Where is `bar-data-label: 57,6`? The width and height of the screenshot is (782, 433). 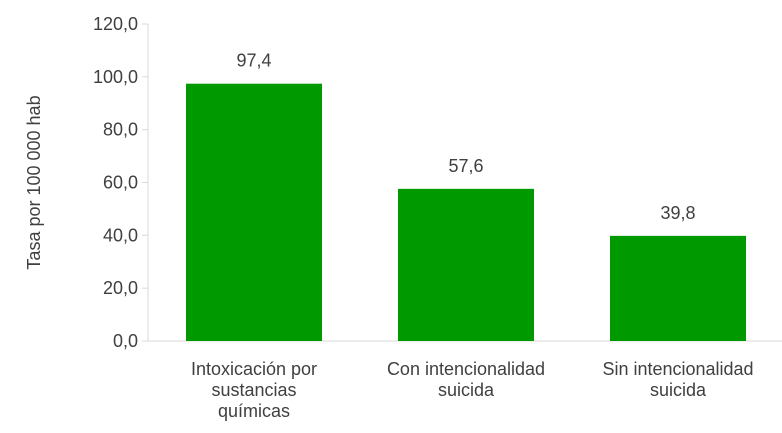 bar-data-label: 57,6 is located at coordinates (465, 166).